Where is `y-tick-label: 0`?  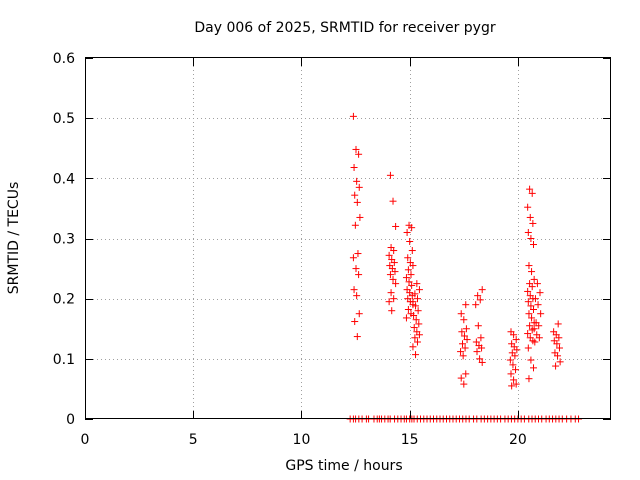
y-tick-label: 0 is located at coordinates (70, 420).